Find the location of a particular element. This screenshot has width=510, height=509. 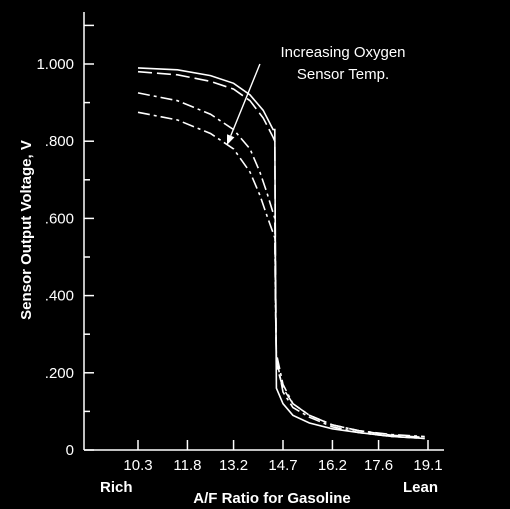

y-tick-label: 0 is located at coordinates (70, 450).